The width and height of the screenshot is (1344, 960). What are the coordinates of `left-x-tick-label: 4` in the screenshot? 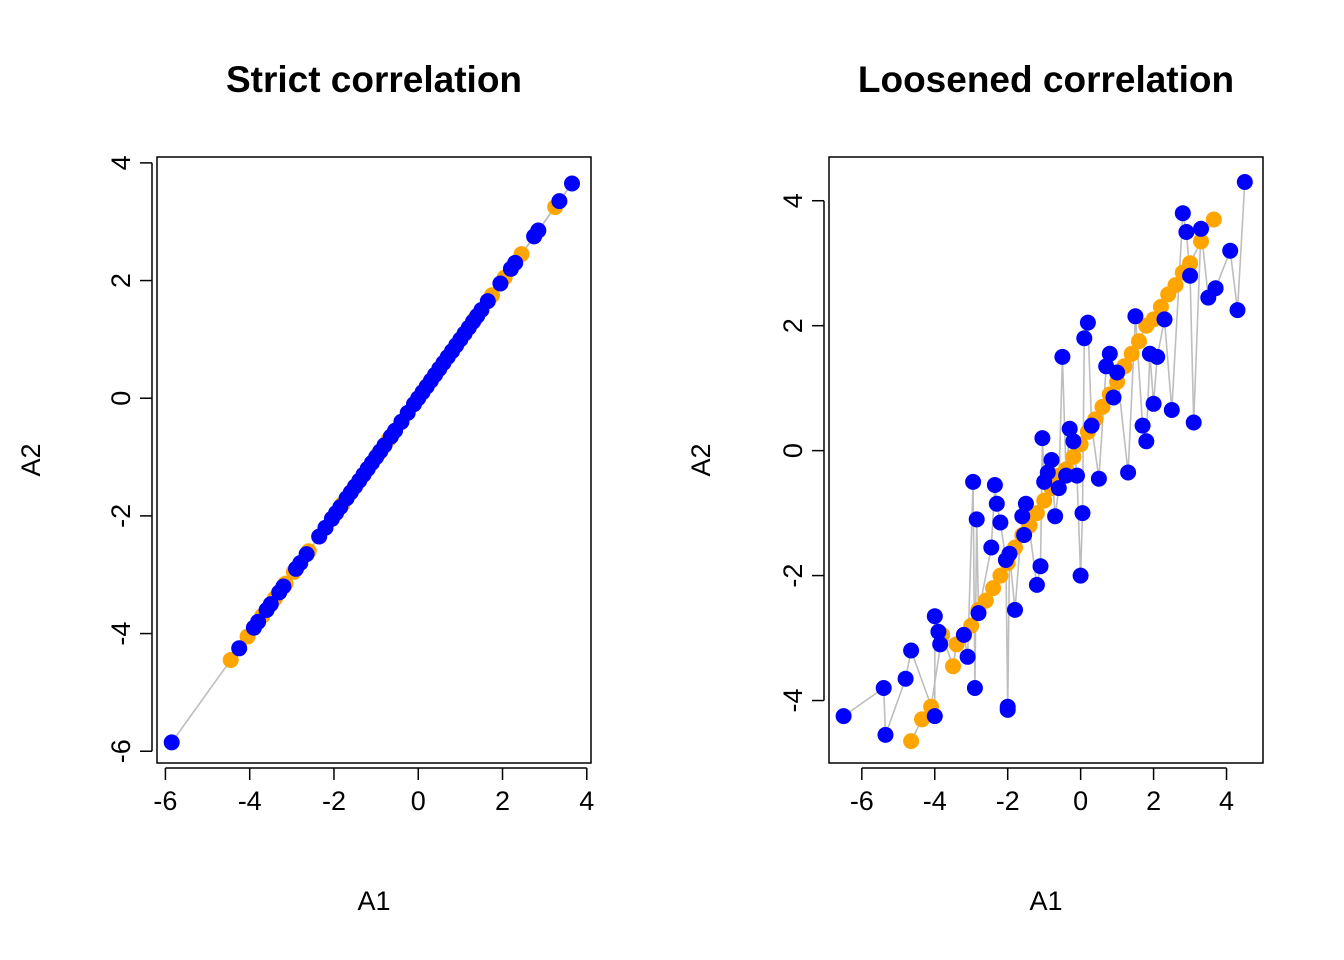 It's located at (586, 801).